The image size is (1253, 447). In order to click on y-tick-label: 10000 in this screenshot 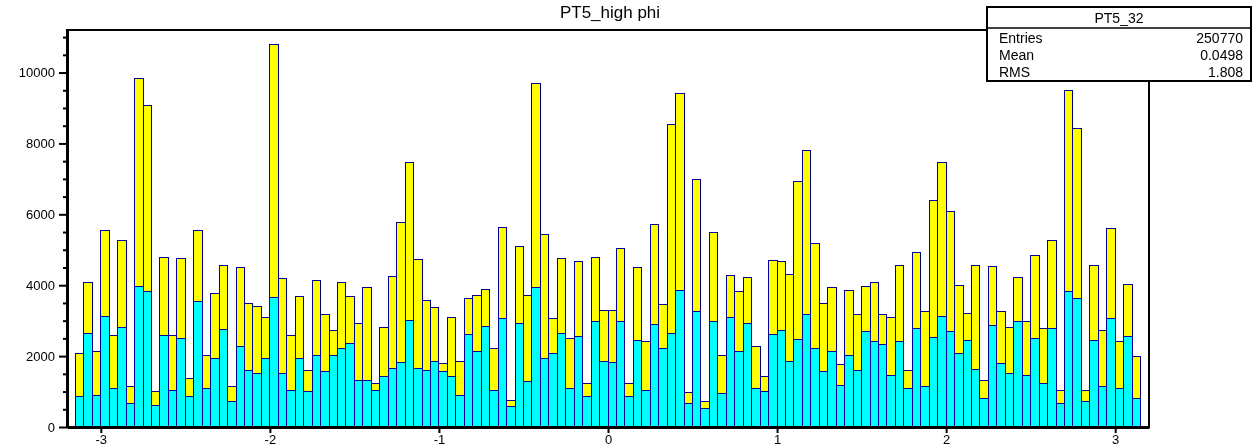, I will do `click(36, 73)`.